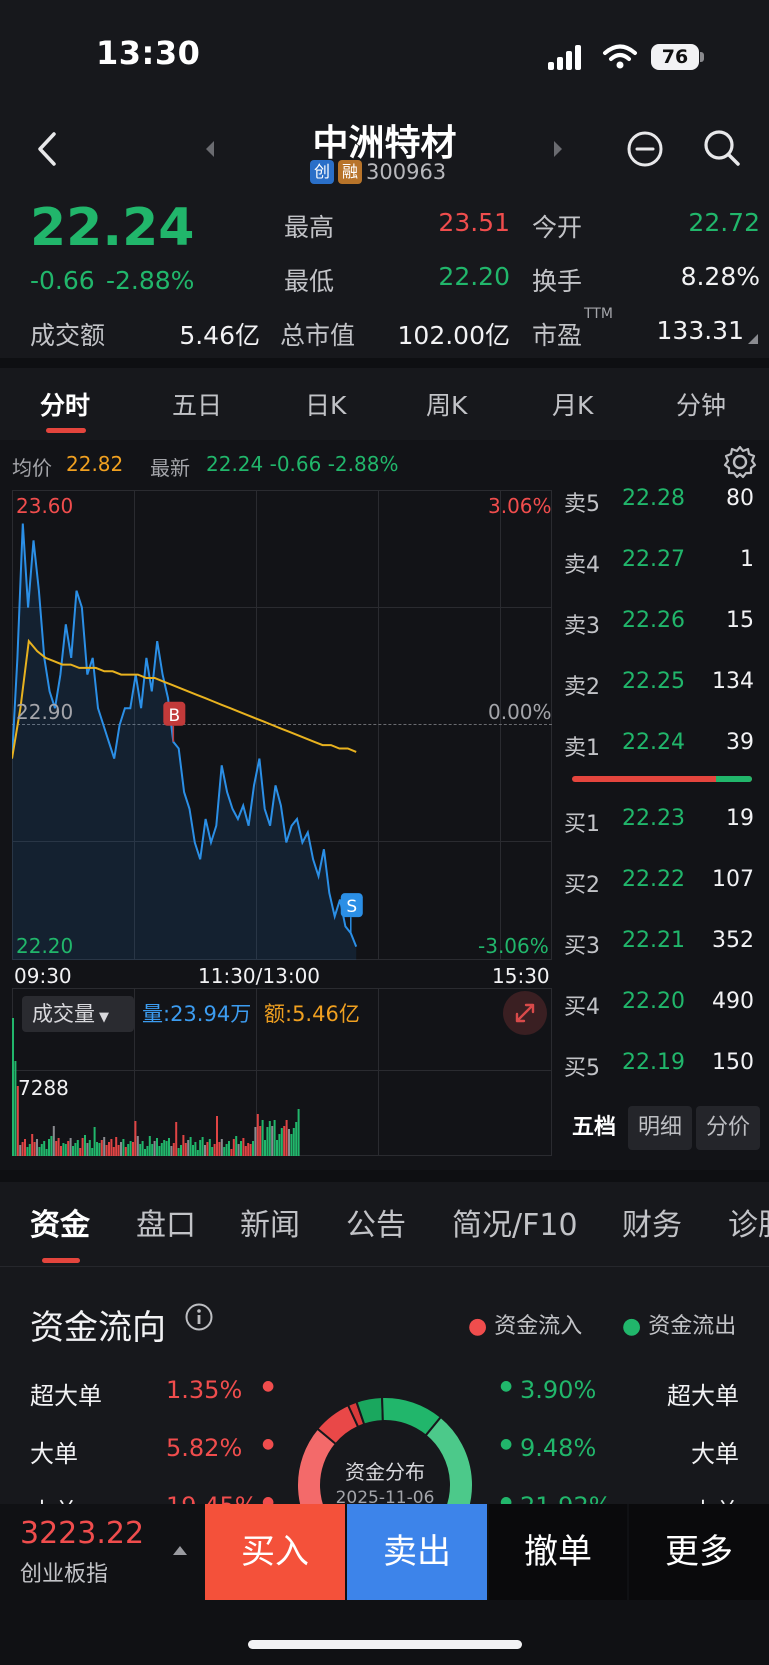 This screenshot has width=769, height=1665. I want to click on tab-news: 新闻, so click(270, 1225).